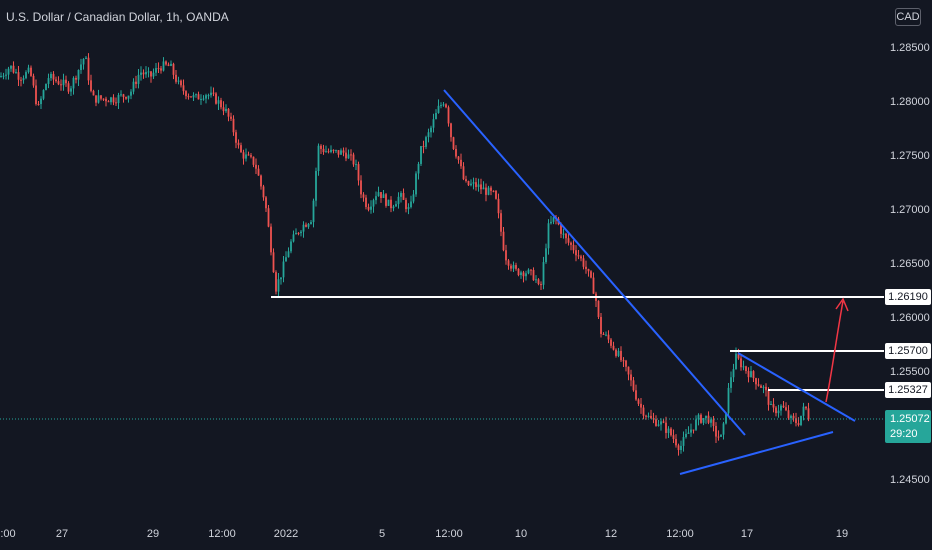 Image resolution: width=932 pixels, height=550 pixels. I want to click on price-tick: 1.28500, so click(910, 48).